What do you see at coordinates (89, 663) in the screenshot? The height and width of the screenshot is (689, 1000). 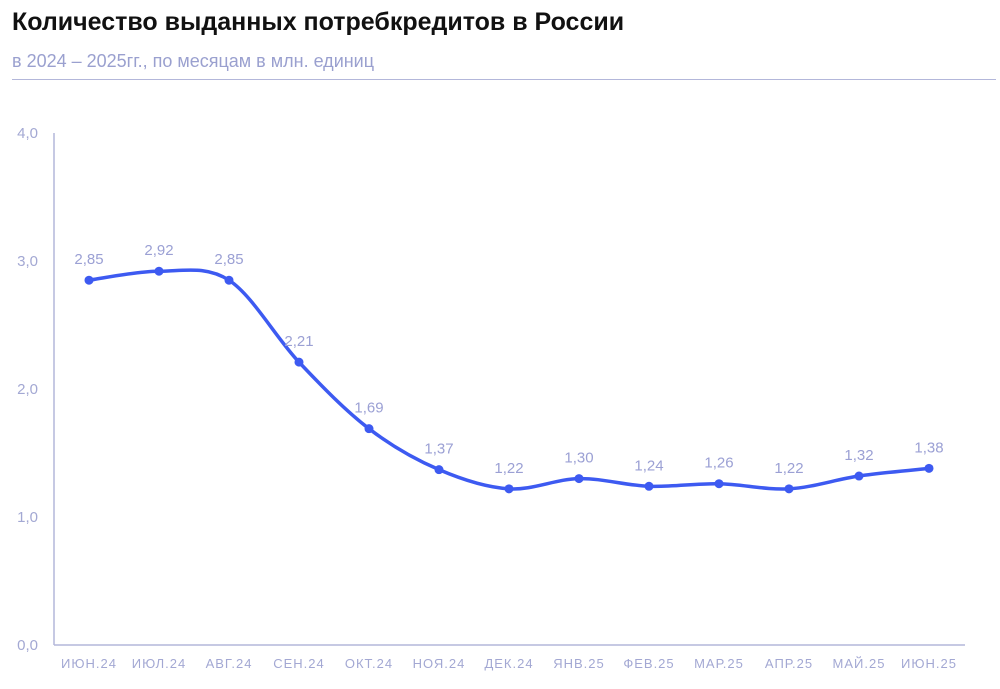 I see `x-tick-label: ИЮН.24` at bounding box center [89, 663].